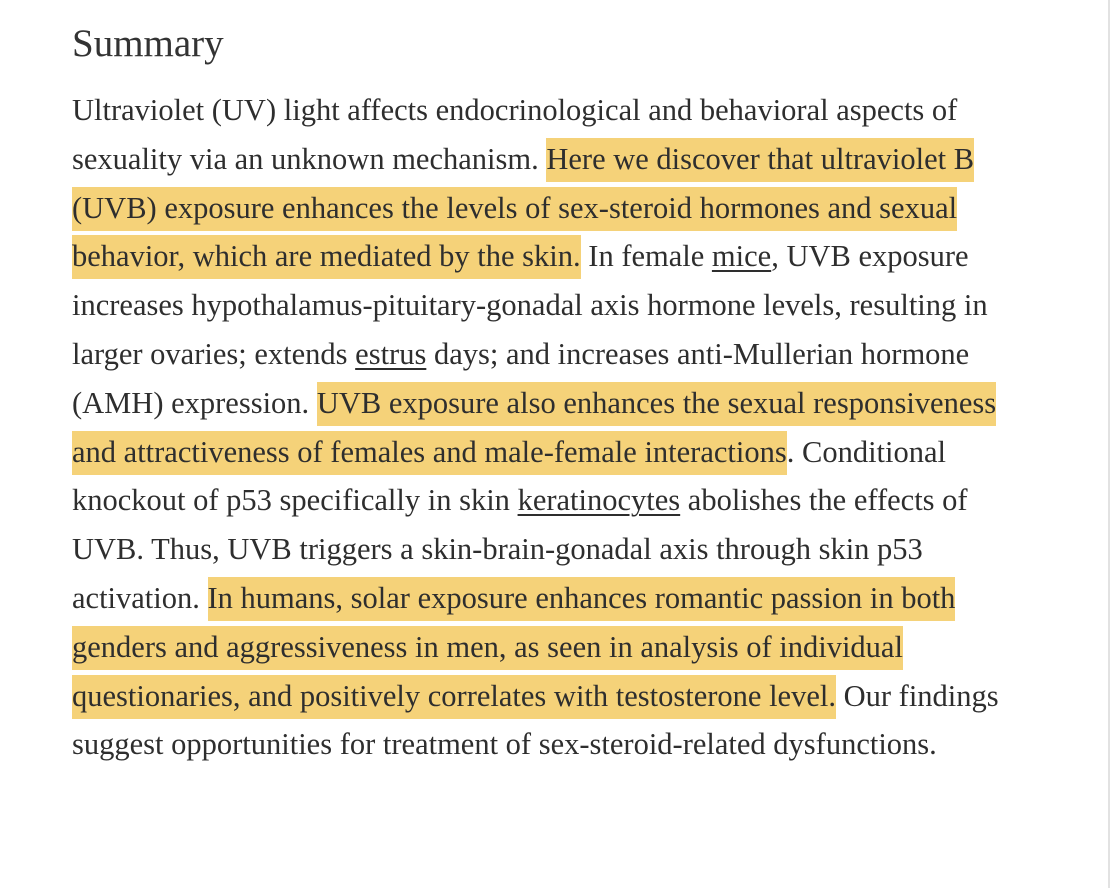  Describe the element at coordinates (391, 353) in the screenshot. I see `term-link: estrus` at that location.